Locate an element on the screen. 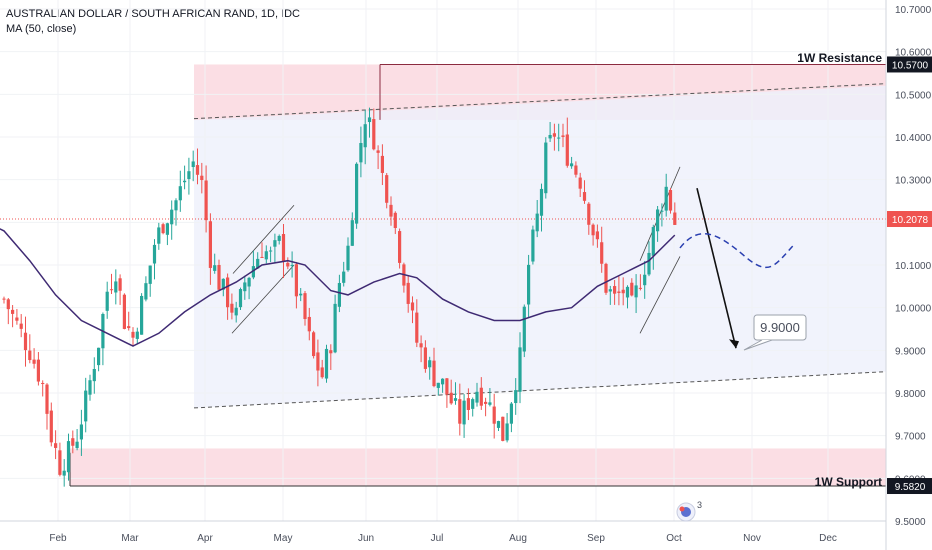 Image resolution: width=932 pixels, height=550 pixels. price-tick-label: 9.9000 is located at coordinates (910, 351).